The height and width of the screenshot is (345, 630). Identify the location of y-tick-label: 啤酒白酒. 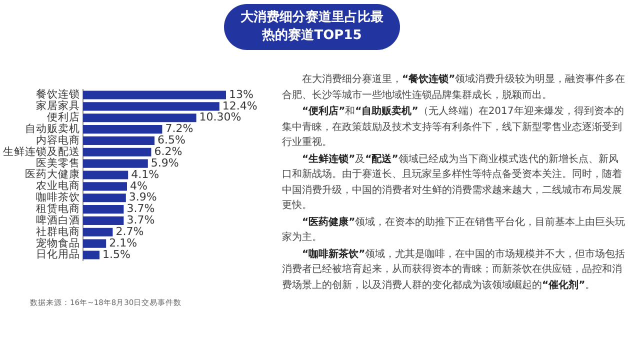
(58, 219).